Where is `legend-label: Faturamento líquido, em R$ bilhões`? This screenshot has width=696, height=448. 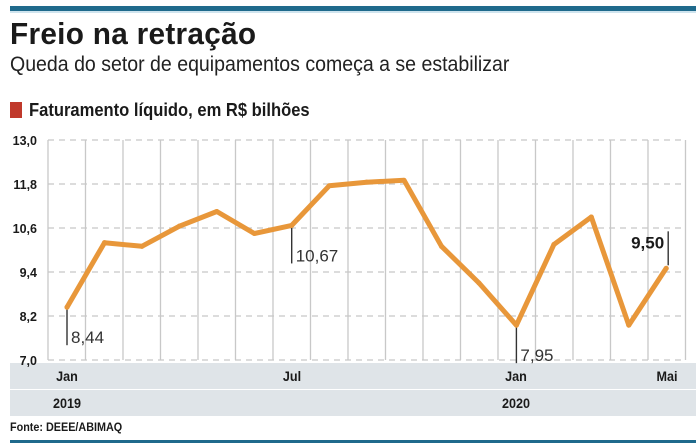 legend-label: Faturamento líquido, em R$ bilhões is located at coordinates (169, 110).